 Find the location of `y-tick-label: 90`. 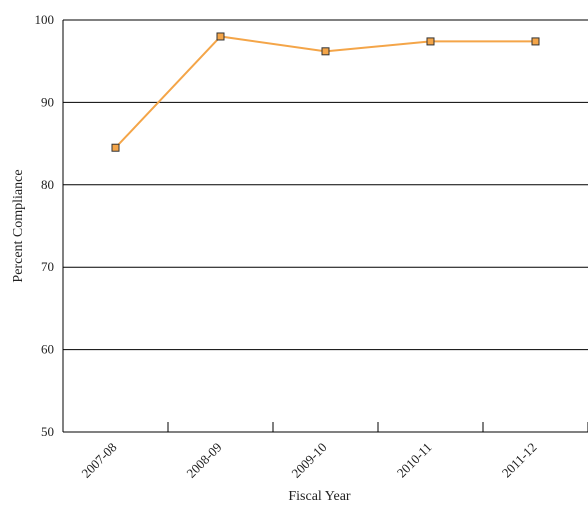

y-tick-label: 90 is located at coordinates (47, 101).